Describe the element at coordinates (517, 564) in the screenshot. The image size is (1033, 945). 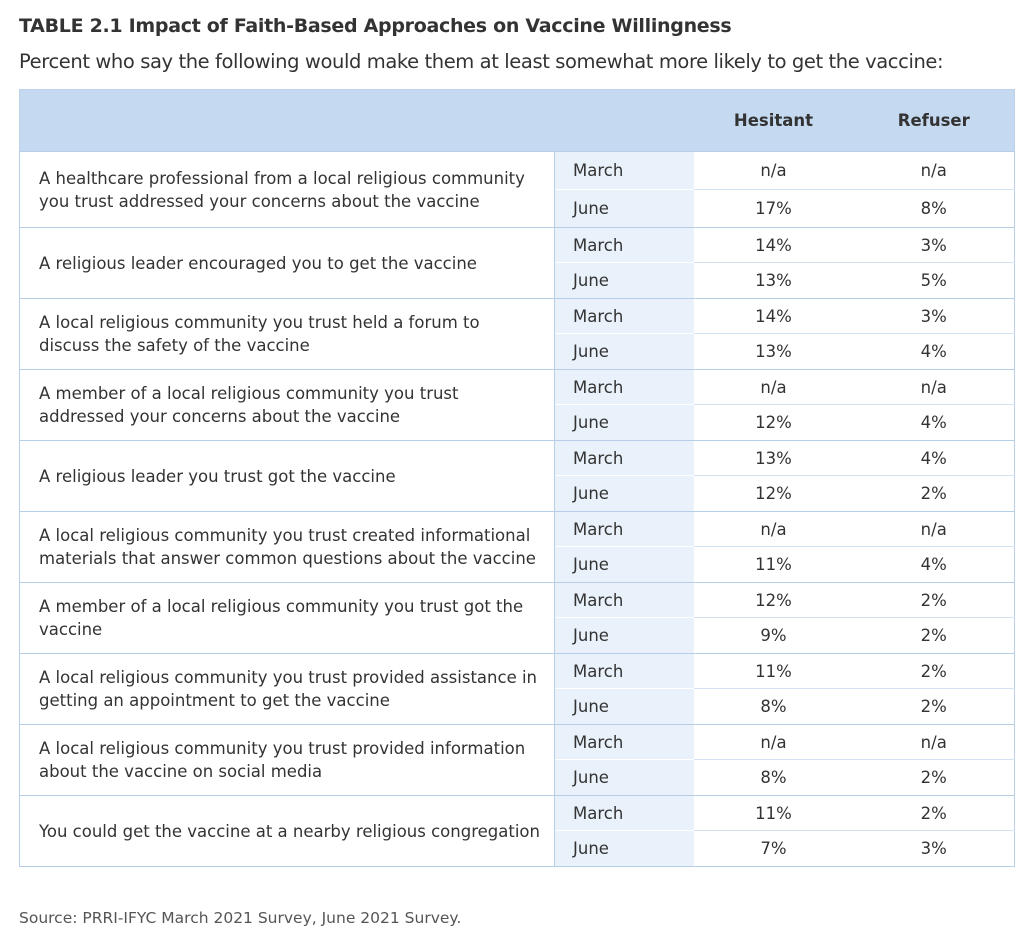
I see `table-row: June 11% 4%` at that location.